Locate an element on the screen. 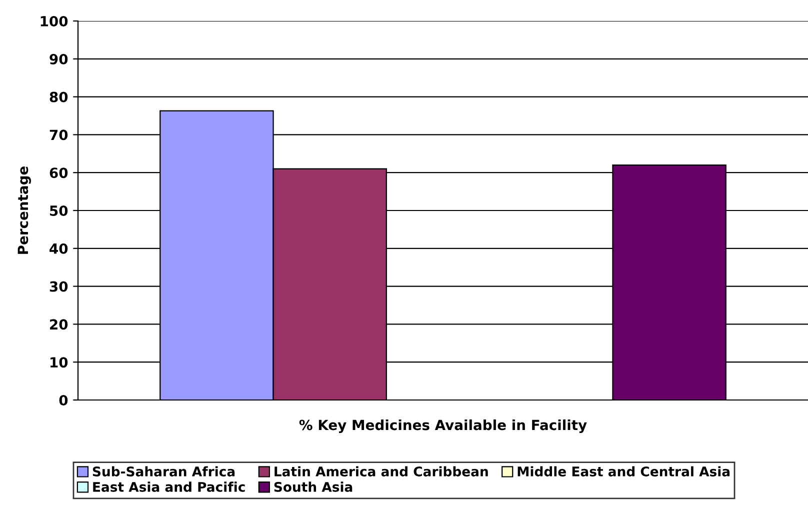 The image size is (808, 505). y-tick-label: 60 is located at coordinates (59, 173).